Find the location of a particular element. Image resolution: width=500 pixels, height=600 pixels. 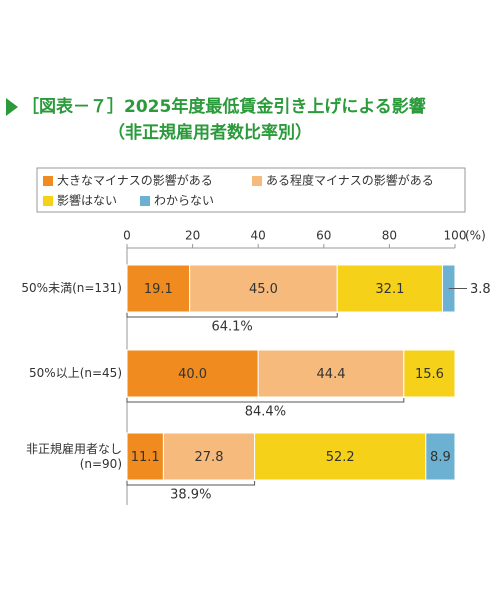

value-label: 27.8 is located at coordinates (209, 457).